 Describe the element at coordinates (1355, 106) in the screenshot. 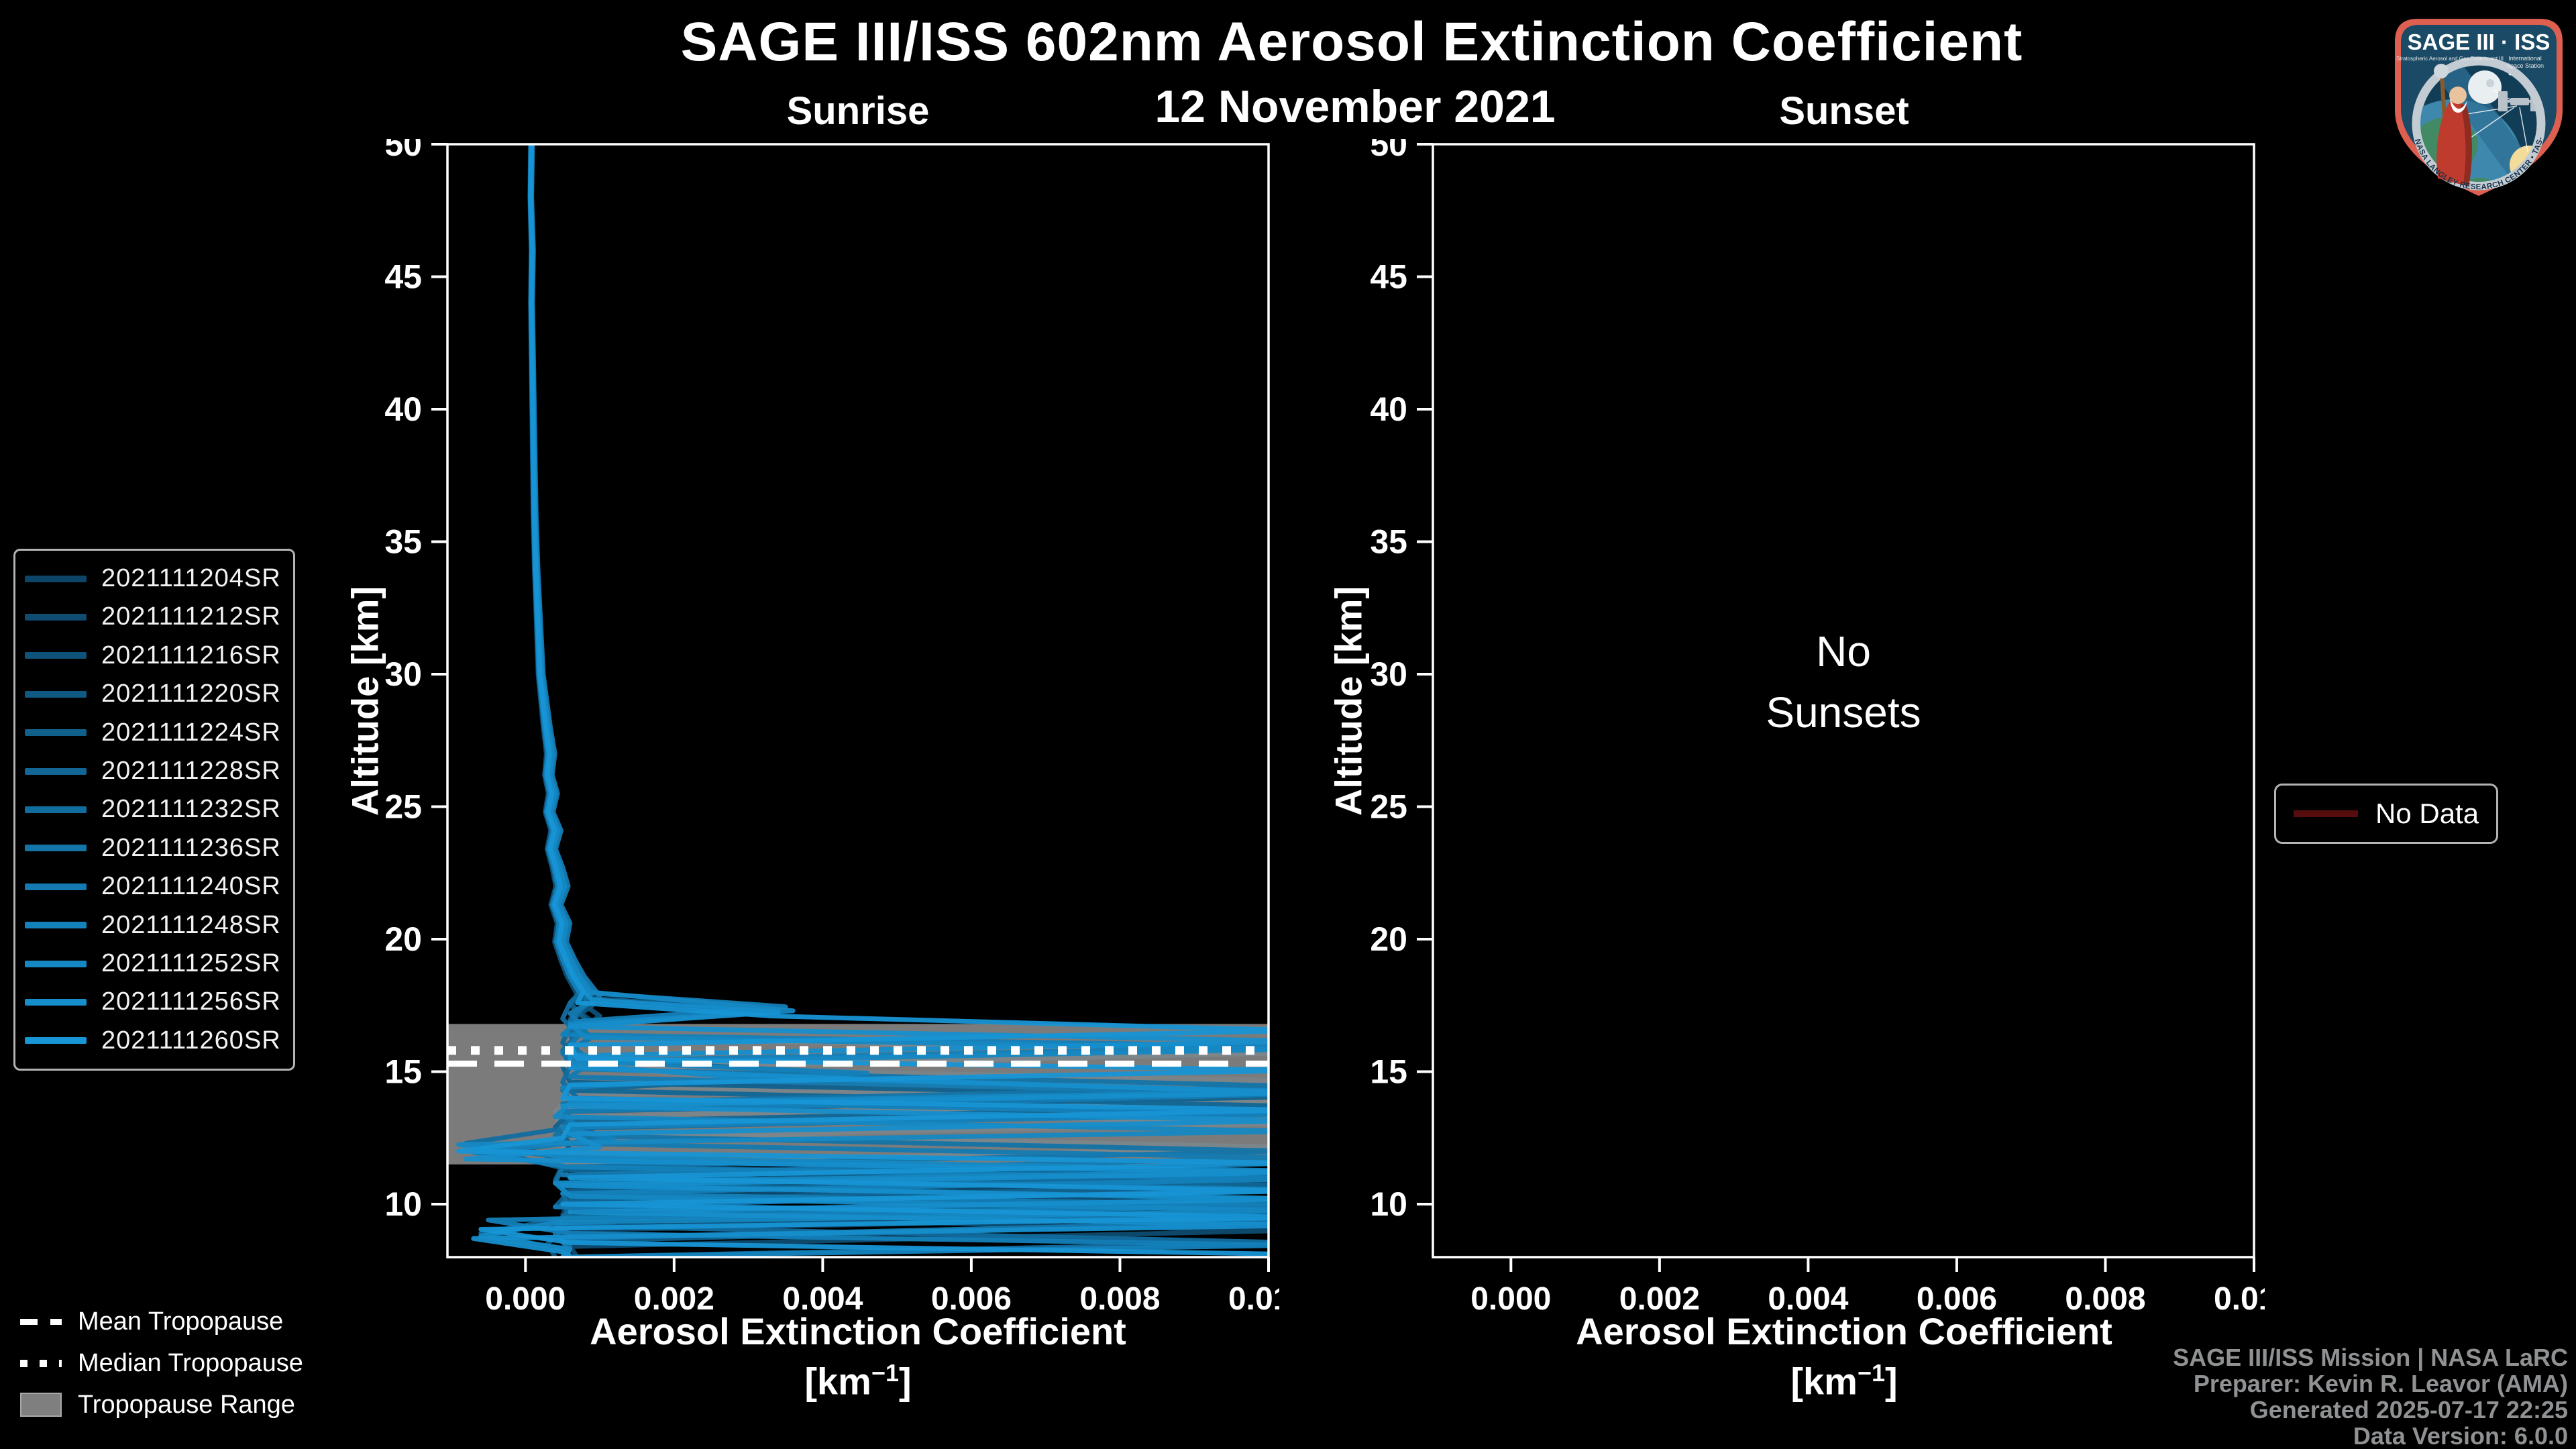

I see `date-subtitle: 12 November 2021` at that location.